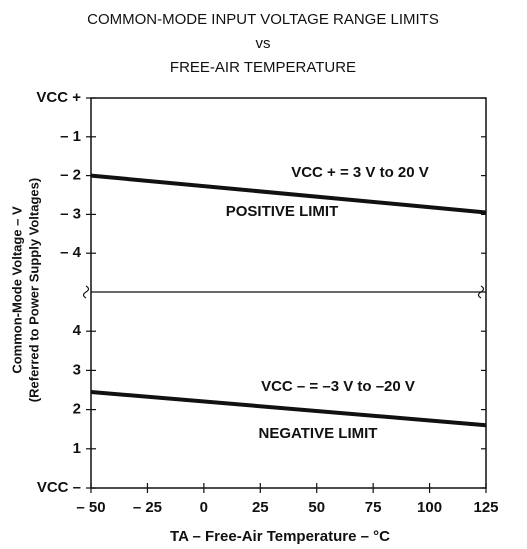 The width and height of the screenshot is (527, 549). What do you see at coordinates (263, 43) in the screenshot?
I see `title: vs` at bounding box center [263, 43].